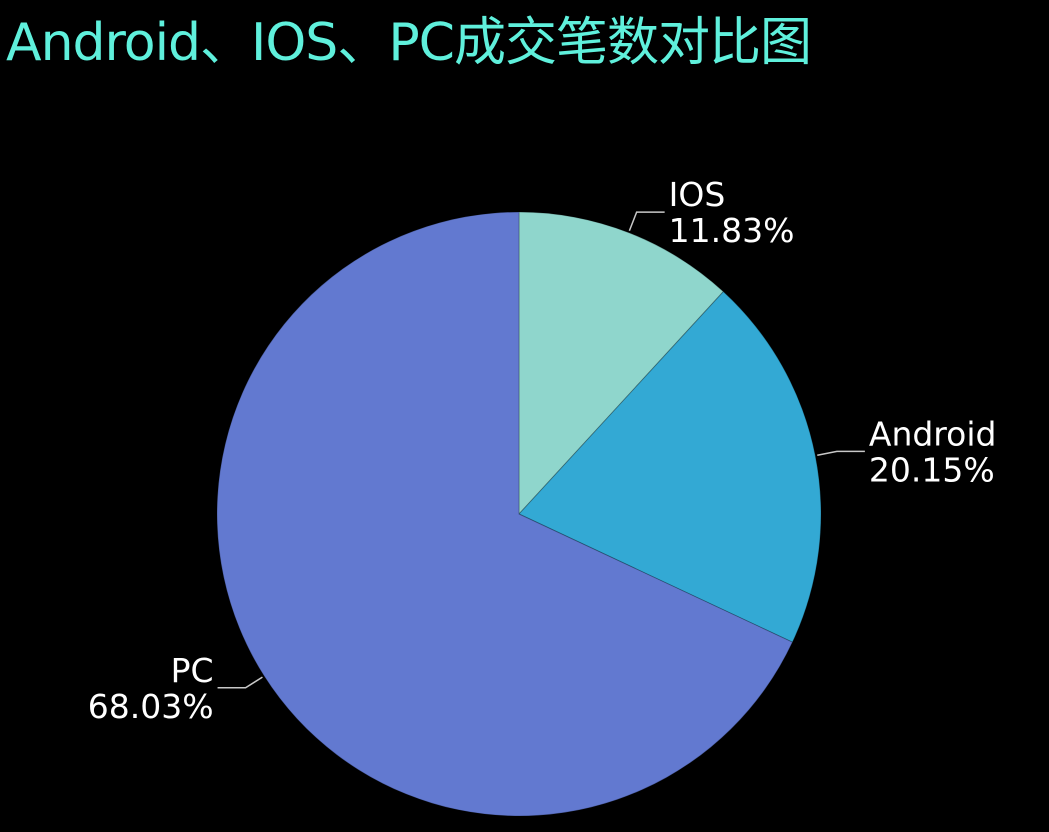 This screenshot has width=1049, height=832. What do you see at coordinates (151, 706) in the screenshot?
I see `slice-label-percent-pc: 68.03%` at bounding box center [151, 706].